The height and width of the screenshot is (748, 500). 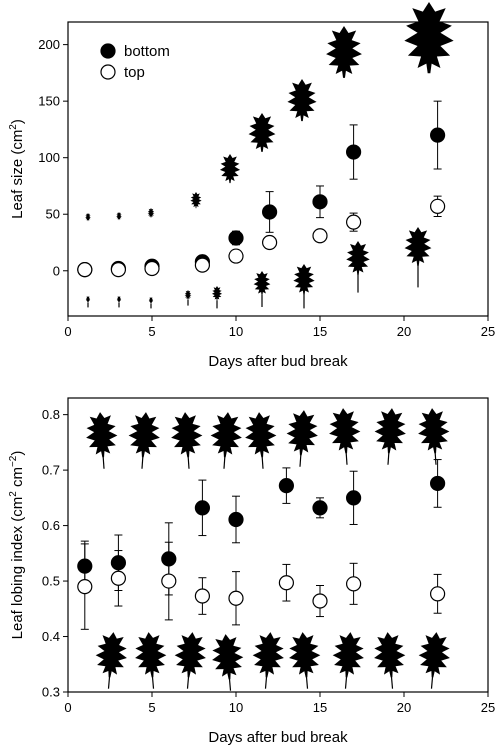 I want to click on legend-label-top: top, so click(x=134, y=72).